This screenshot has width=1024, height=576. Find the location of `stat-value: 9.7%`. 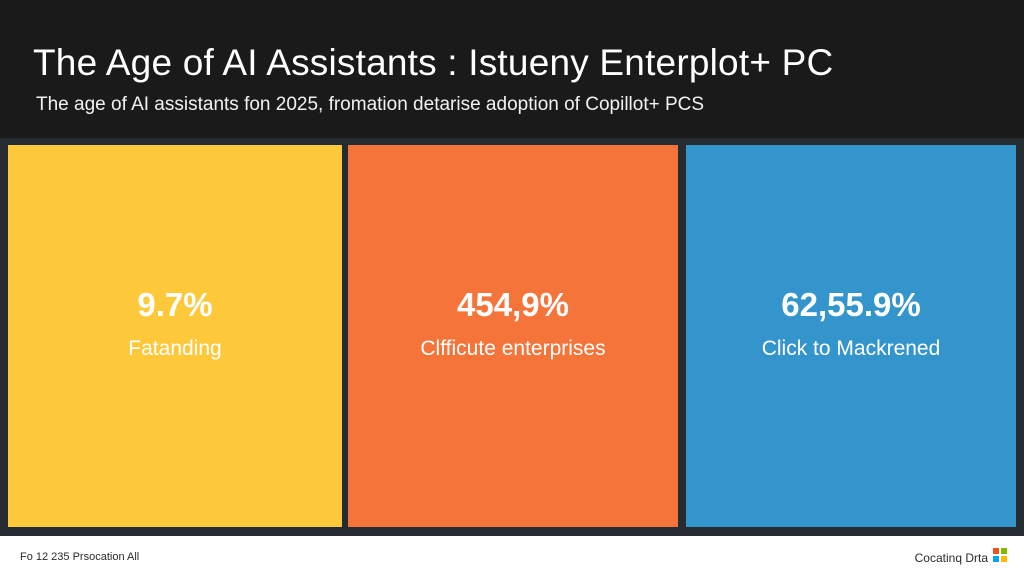

stat-value: 9.7% is located at coordinates (175, 304).